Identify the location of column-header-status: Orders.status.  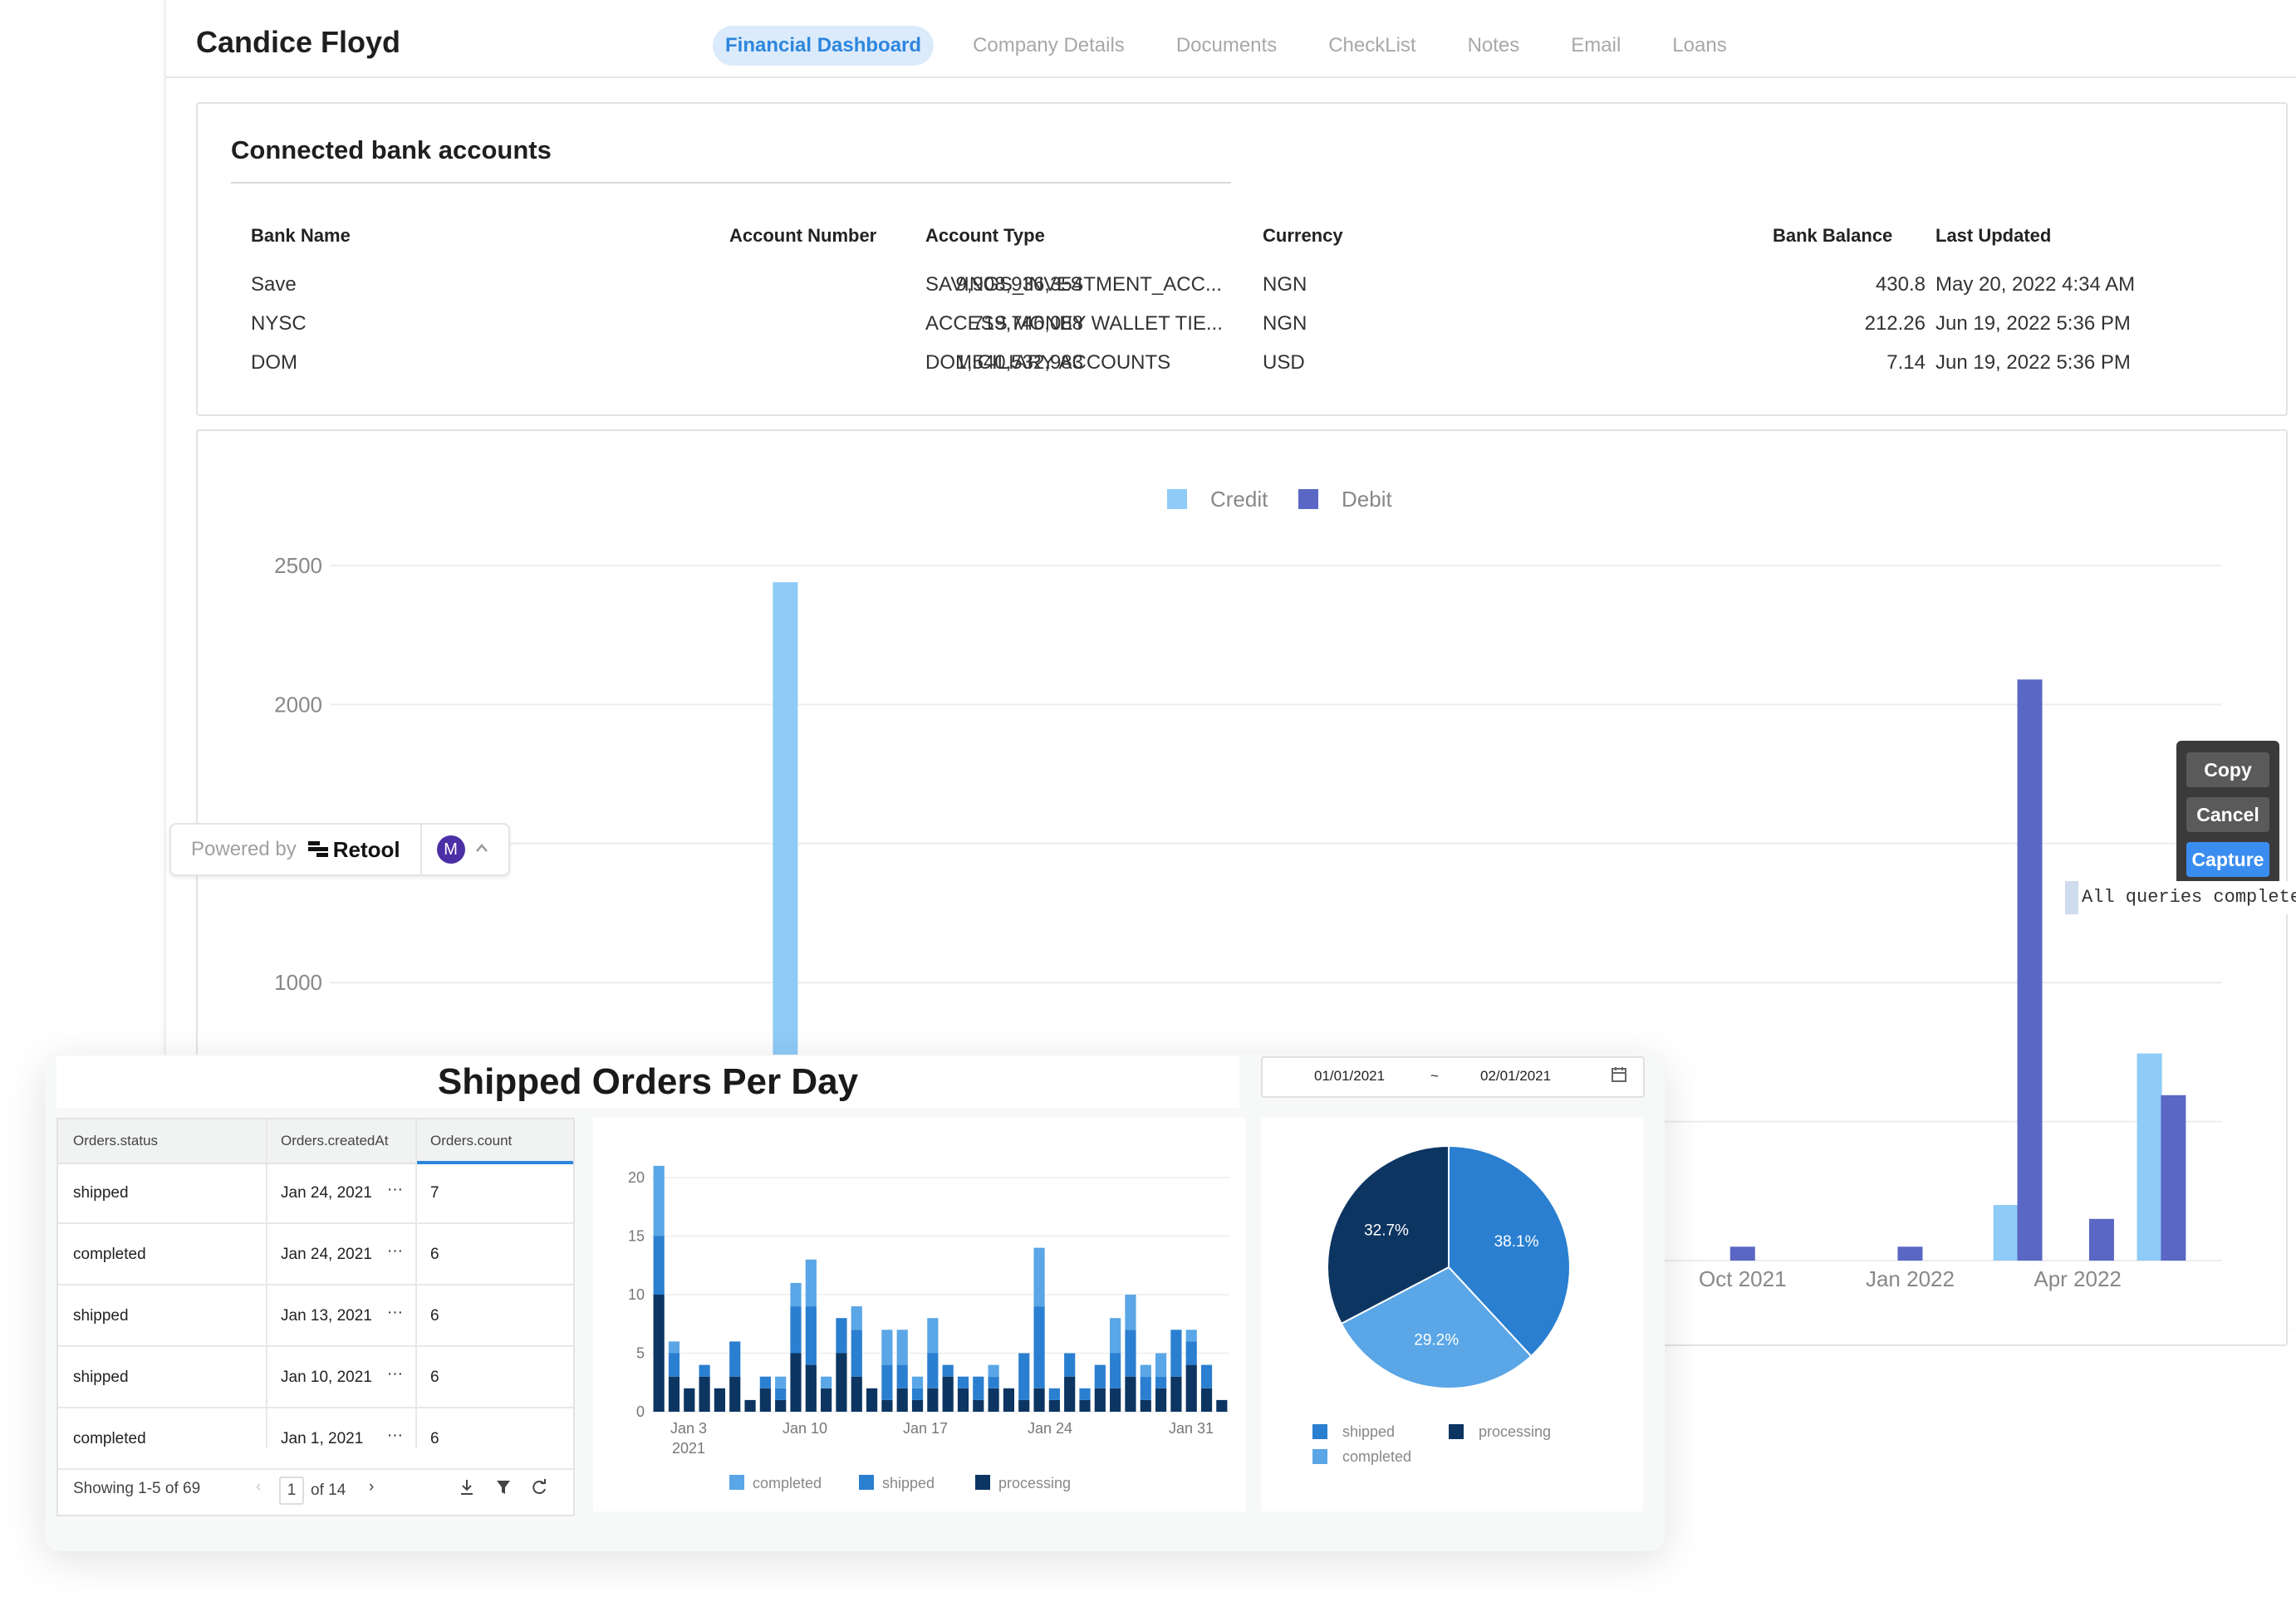
(116, 1140).